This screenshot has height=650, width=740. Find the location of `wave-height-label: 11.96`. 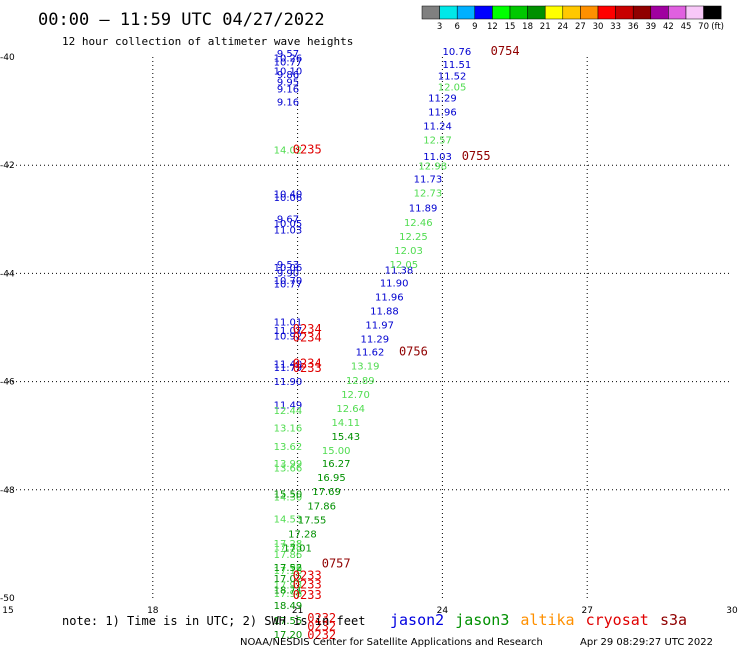

wave-height-label: 11.96 is located at coordinates (389, 297).